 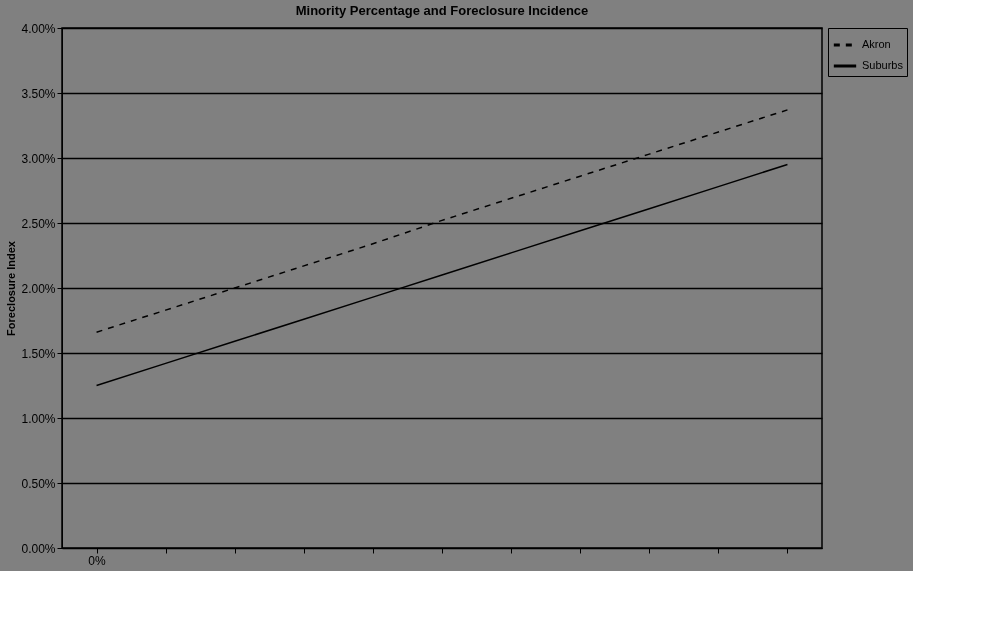 What do you see at coordinates (38, 93) in the screenshot?
I see `y-tick-label: 3.50%` at bounding box center [38, 93].